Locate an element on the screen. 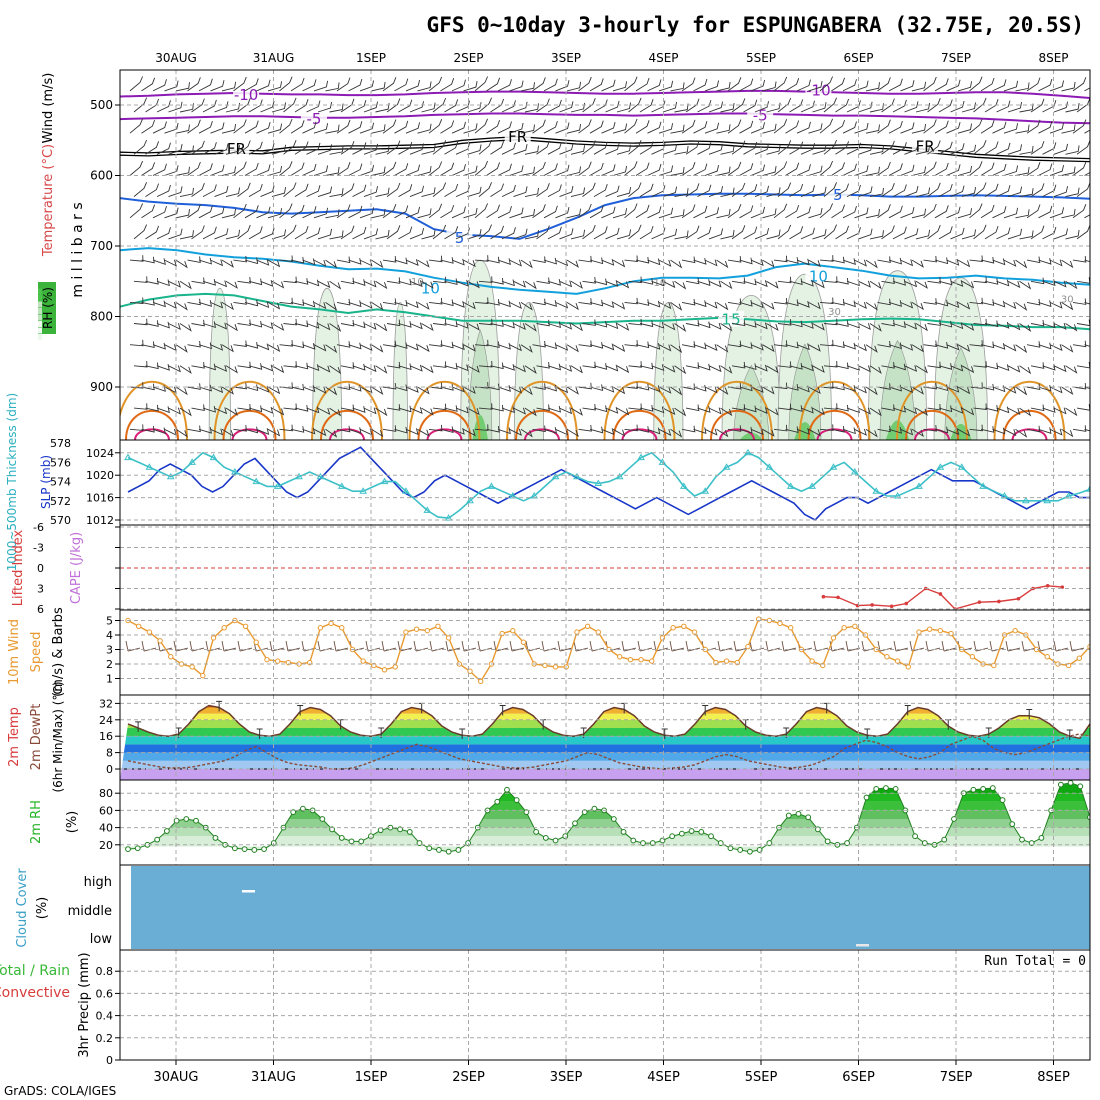  thickness-marker is located at coordinates (812, 485).